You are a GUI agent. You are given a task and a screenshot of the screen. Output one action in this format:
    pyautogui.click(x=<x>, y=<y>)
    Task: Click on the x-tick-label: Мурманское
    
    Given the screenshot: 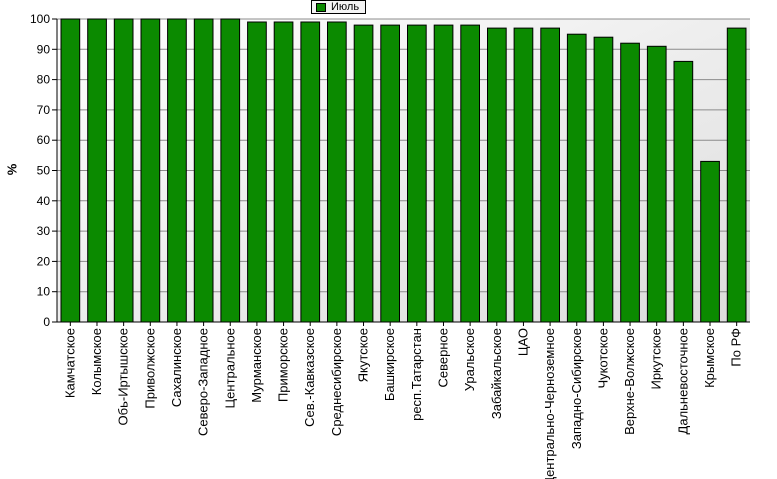 What is the action you would take?
    pyautogui.click(x=256, y=365)
    